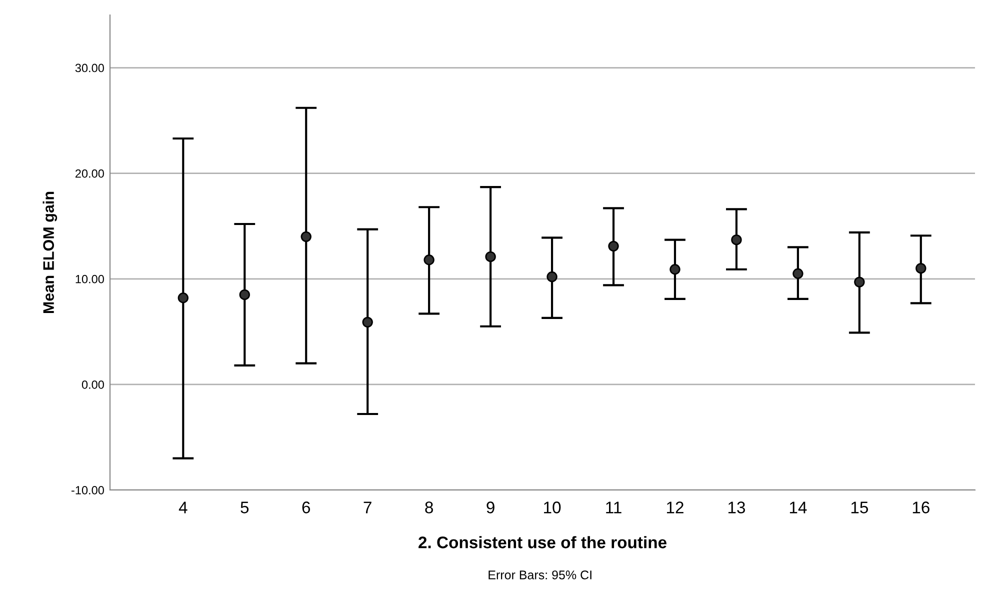 This screenshot has width=991, height=594. I want to click on x-tick-label: 6, so click(306, 508).